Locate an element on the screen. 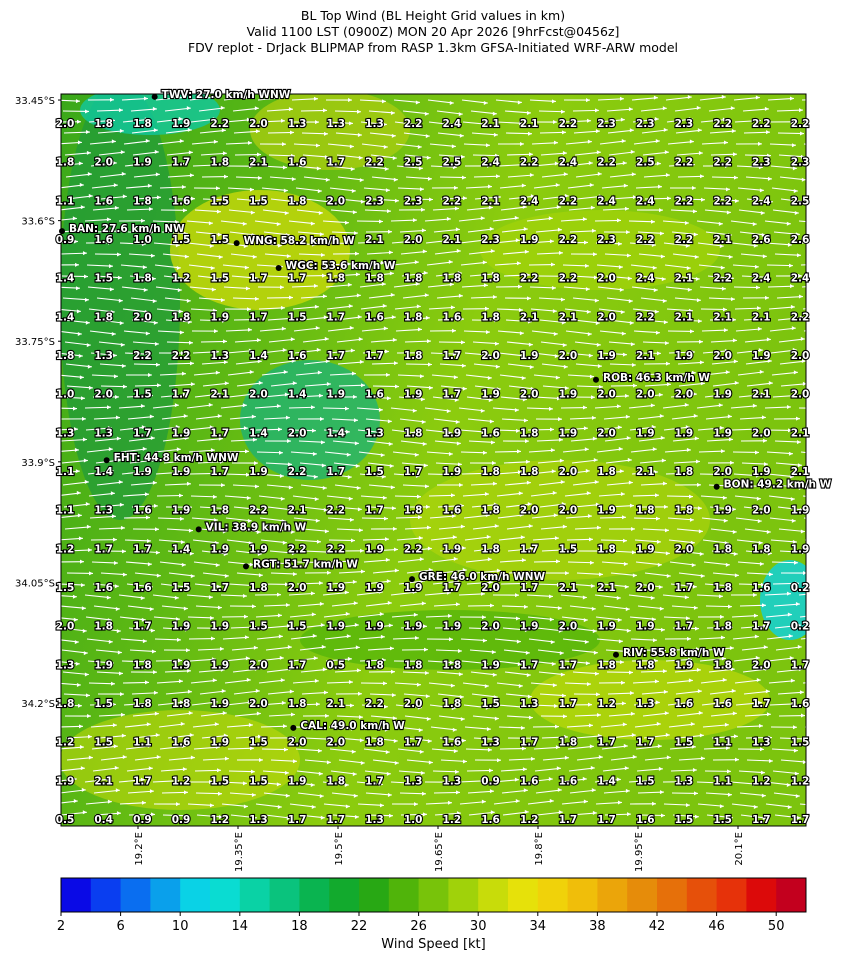  grid-value: 1.4 is located at coordinates (65, 317).